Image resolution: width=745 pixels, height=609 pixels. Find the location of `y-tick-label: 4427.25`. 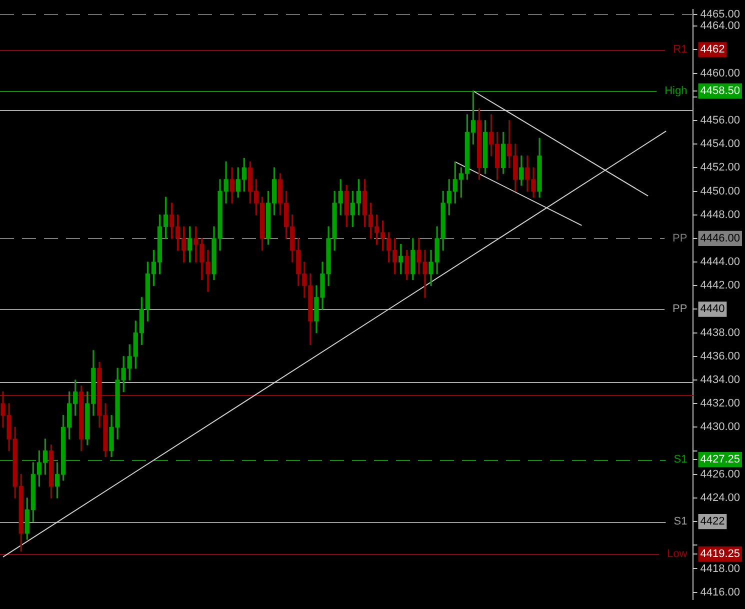

y-tick-label: 4427.25 is located at coordinates (720, 460).